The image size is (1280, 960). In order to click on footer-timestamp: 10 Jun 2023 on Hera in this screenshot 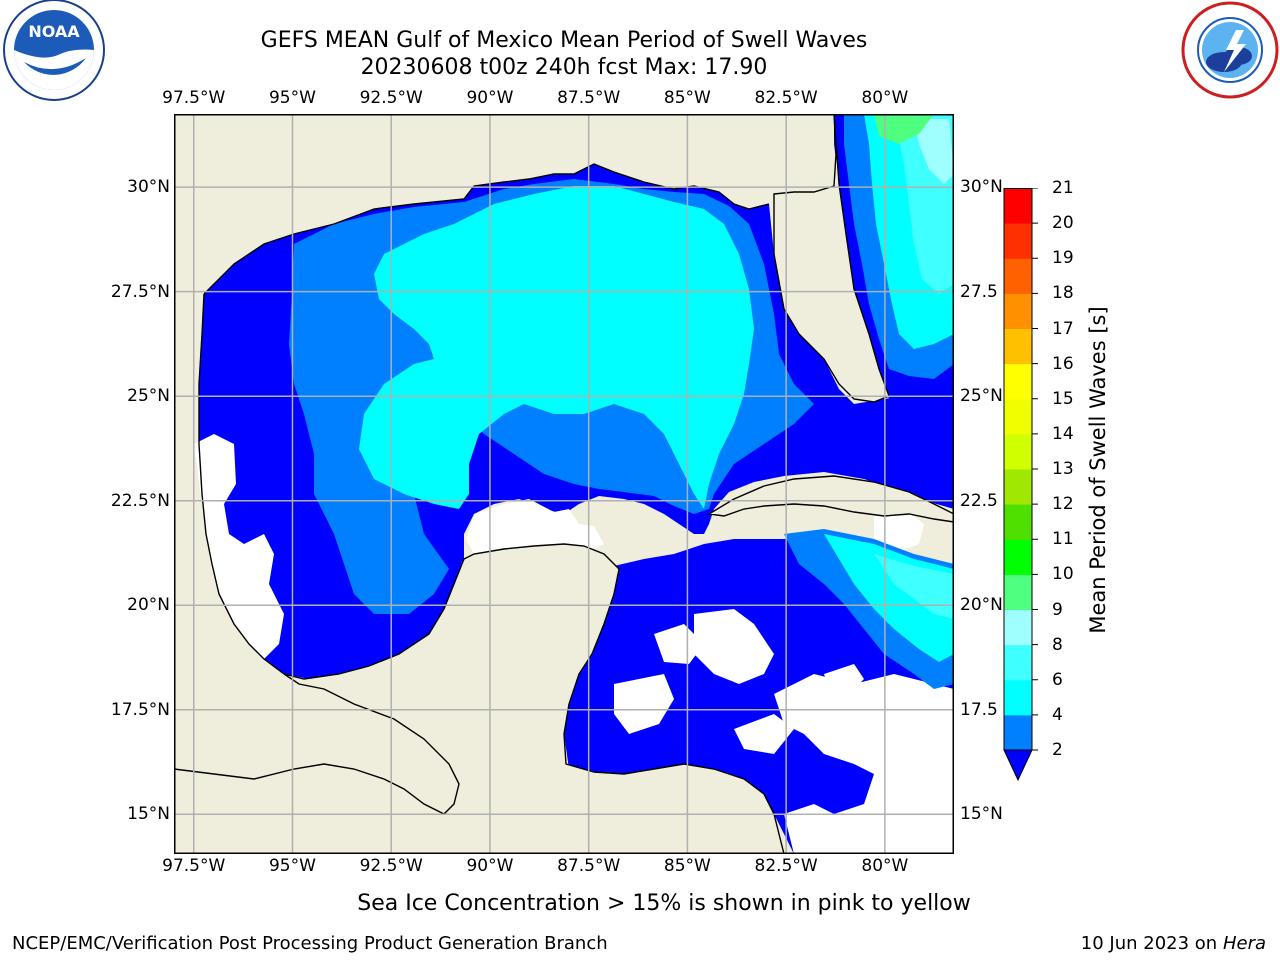, I will do `click(1173, 943)`.